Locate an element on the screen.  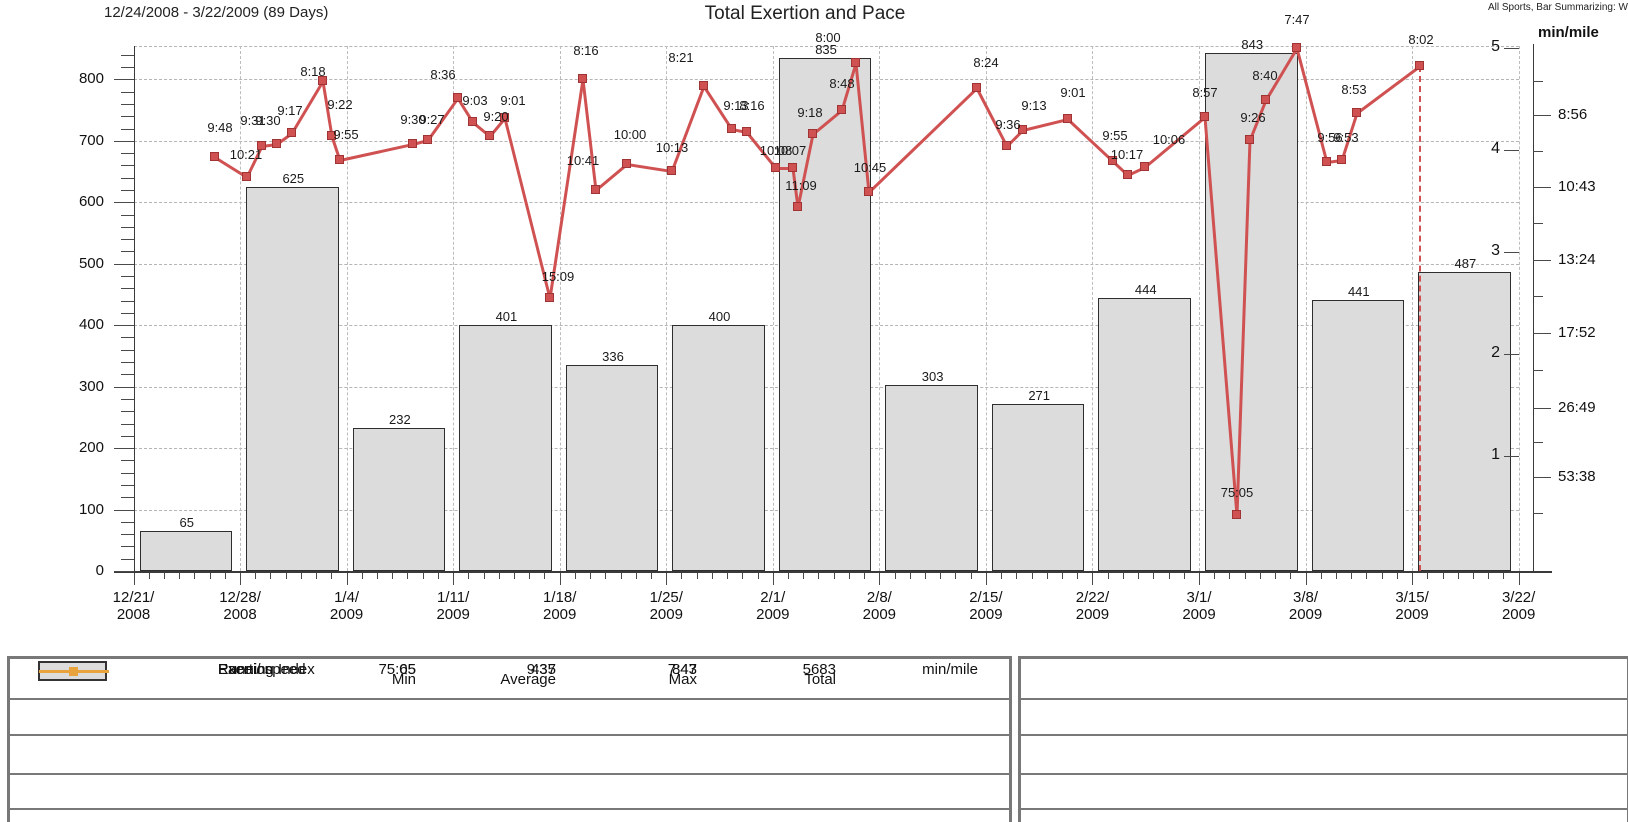
legend-series-row: Running Index is located at coordinates (509, 711).